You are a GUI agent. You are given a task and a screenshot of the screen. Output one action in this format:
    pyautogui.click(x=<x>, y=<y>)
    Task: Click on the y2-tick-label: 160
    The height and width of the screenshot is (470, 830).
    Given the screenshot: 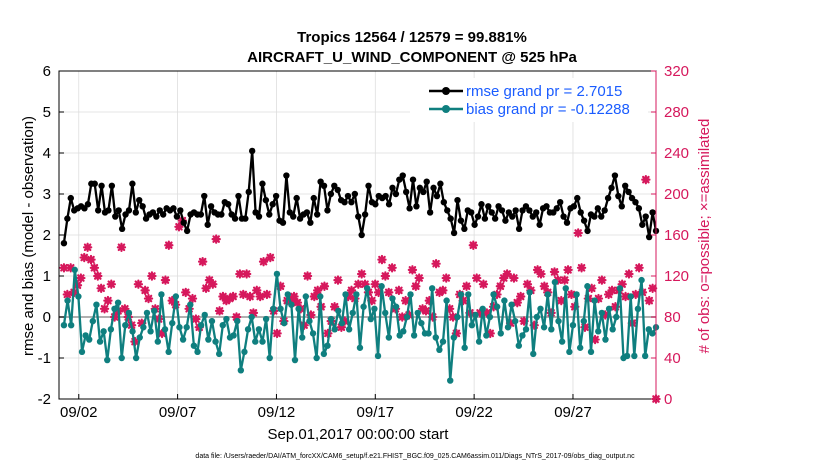 What is the action you would take?
    pyautogui.click(x=676, y=235)
    